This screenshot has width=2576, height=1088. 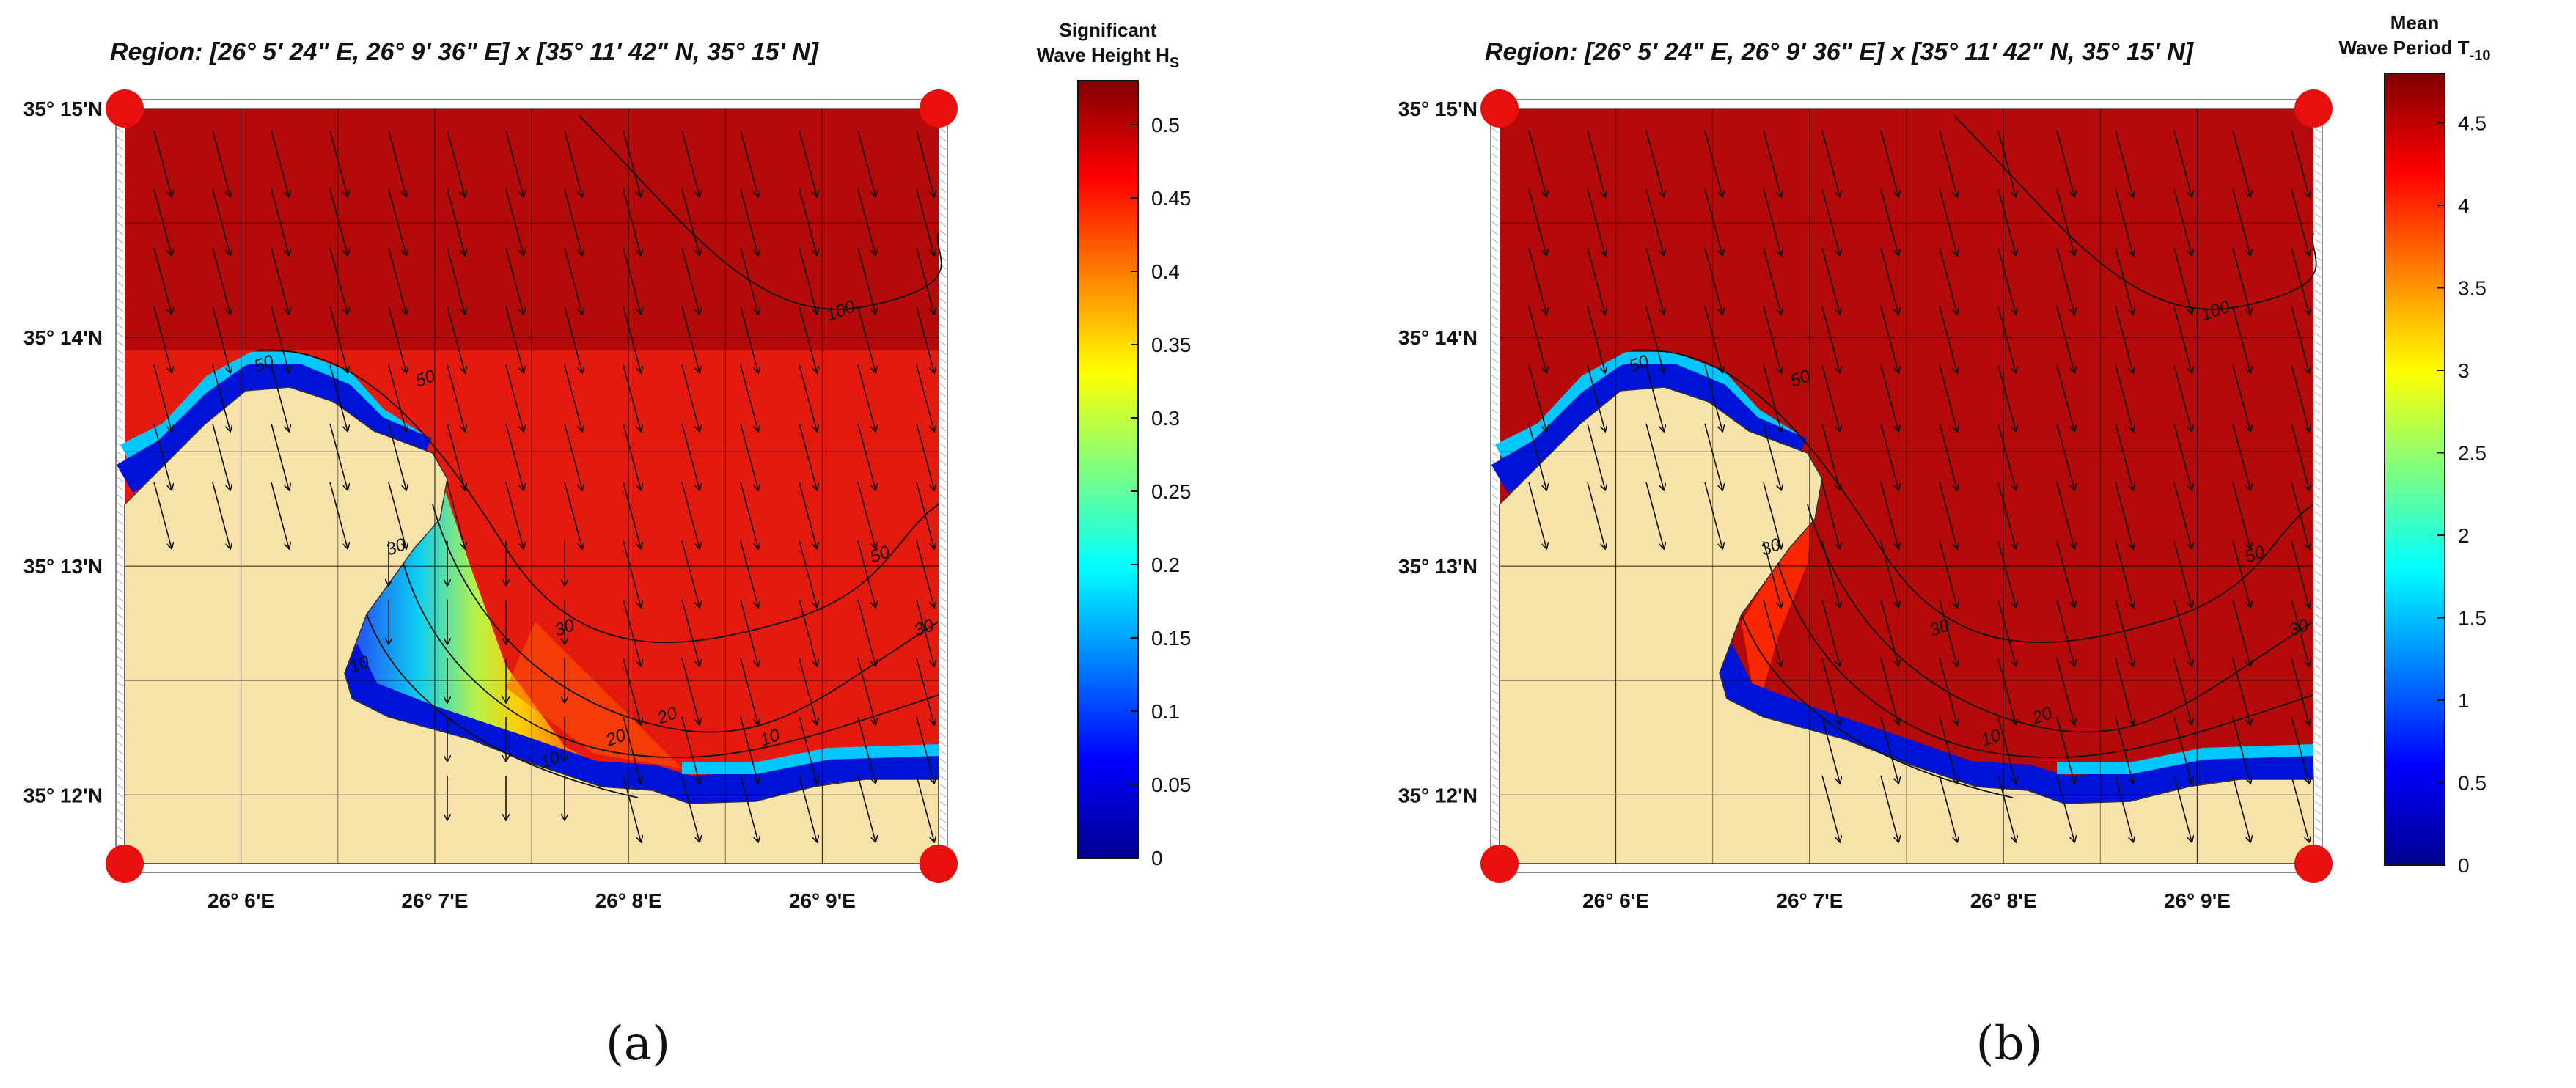 What do you see at coordinates (1438, 337) in the screenshot?
I see `y-tick-label: 35° 14'N` at bounding box center [1438, 337].